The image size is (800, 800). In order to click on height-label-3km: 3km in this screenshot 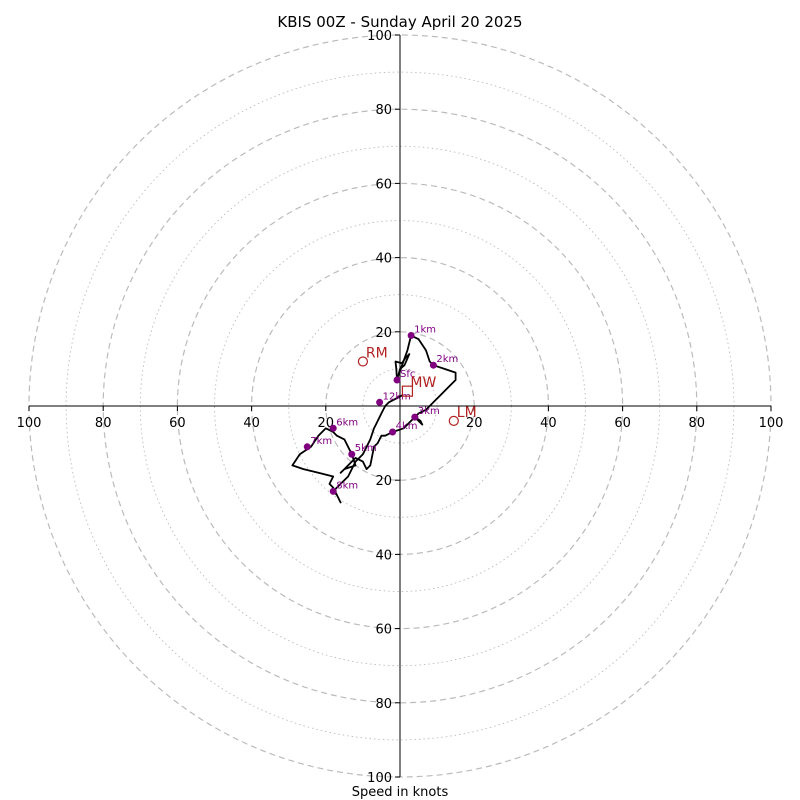, I will do `click(429, 411)`.